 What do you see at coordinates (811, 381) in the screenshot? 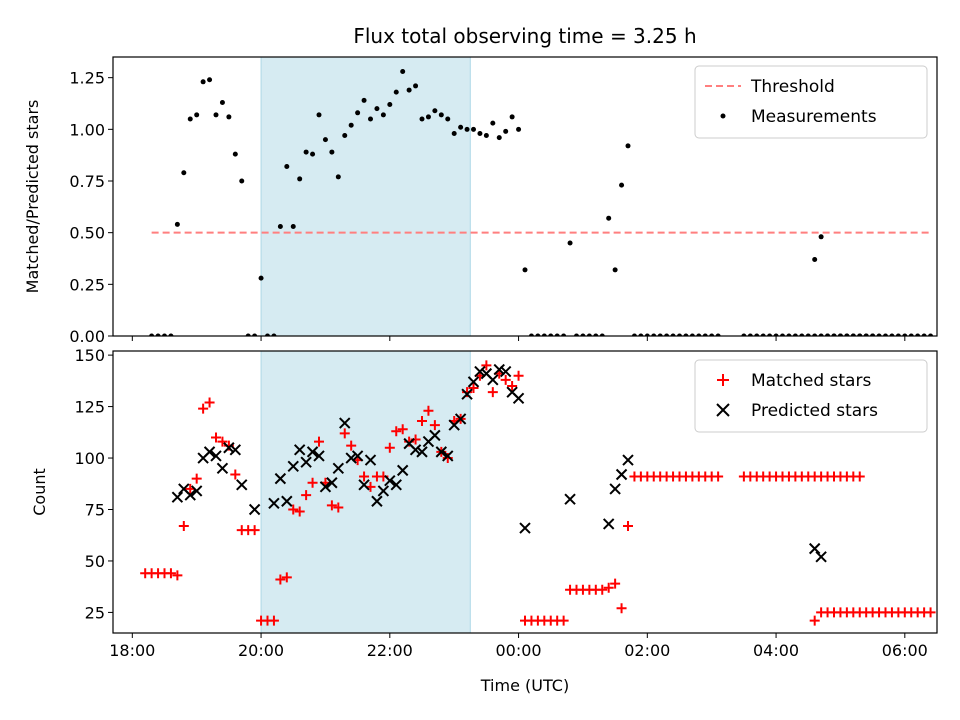
I see `legend-label: Matched stars` at bounding box center [811, 381].